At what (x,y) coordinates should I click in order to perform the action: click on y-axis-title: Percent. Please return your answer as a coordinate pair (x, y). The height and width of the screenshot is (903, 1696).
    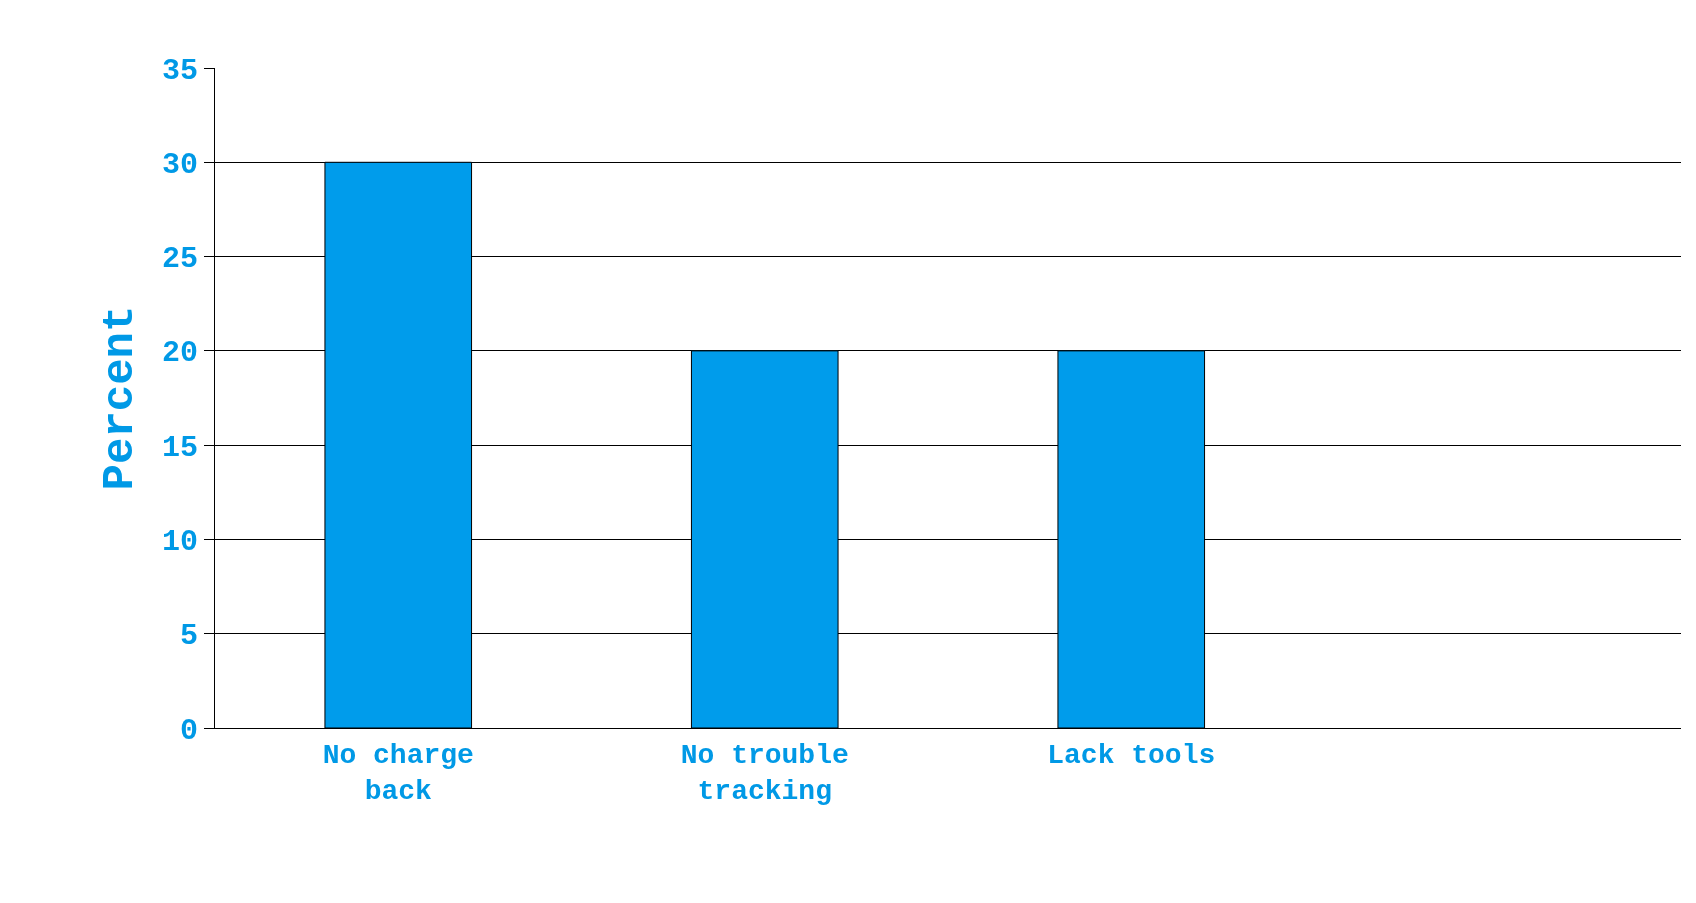
    Looking at the image, I should click on (120, 398).